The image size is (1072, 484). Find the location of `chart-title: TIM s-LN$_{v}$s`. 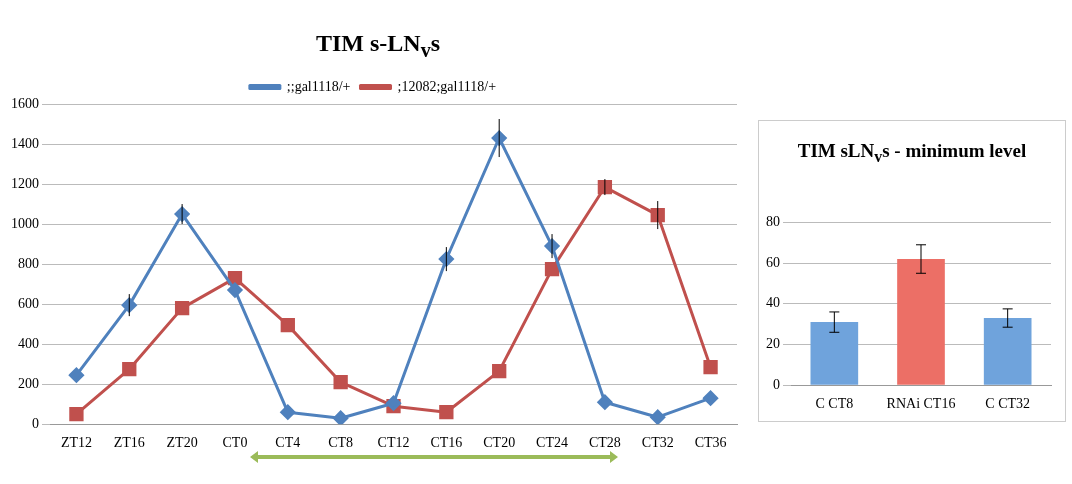

chart-title: TIM s-LN$_{v}$s is located at coordinates (378, 46).